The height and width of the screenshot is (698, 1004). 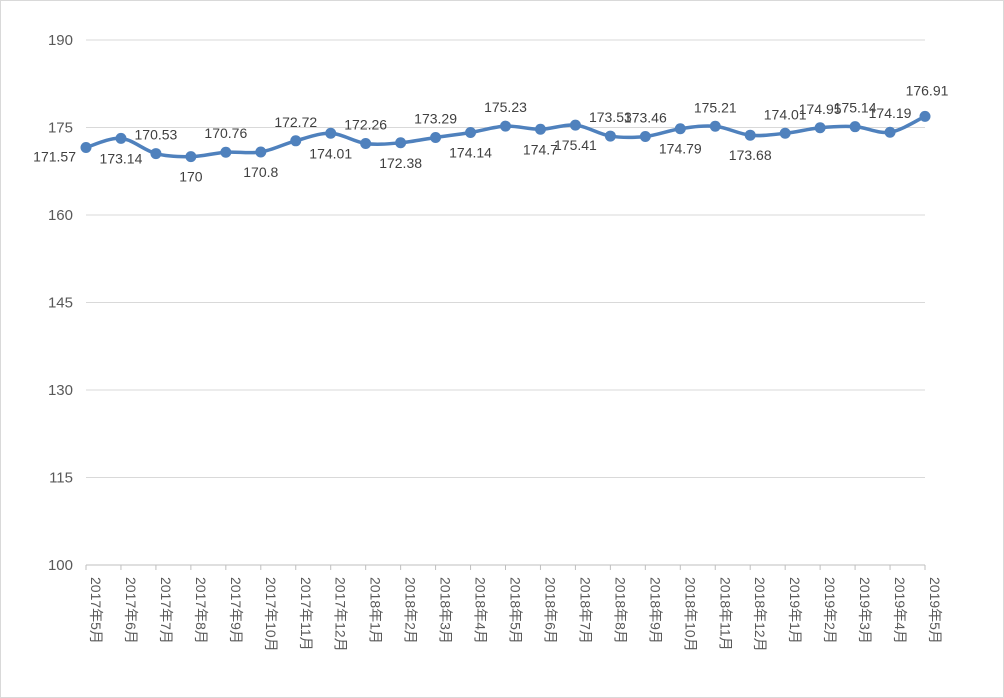 I want to click on y-tick-label: 190, so click(x=60, y=40).